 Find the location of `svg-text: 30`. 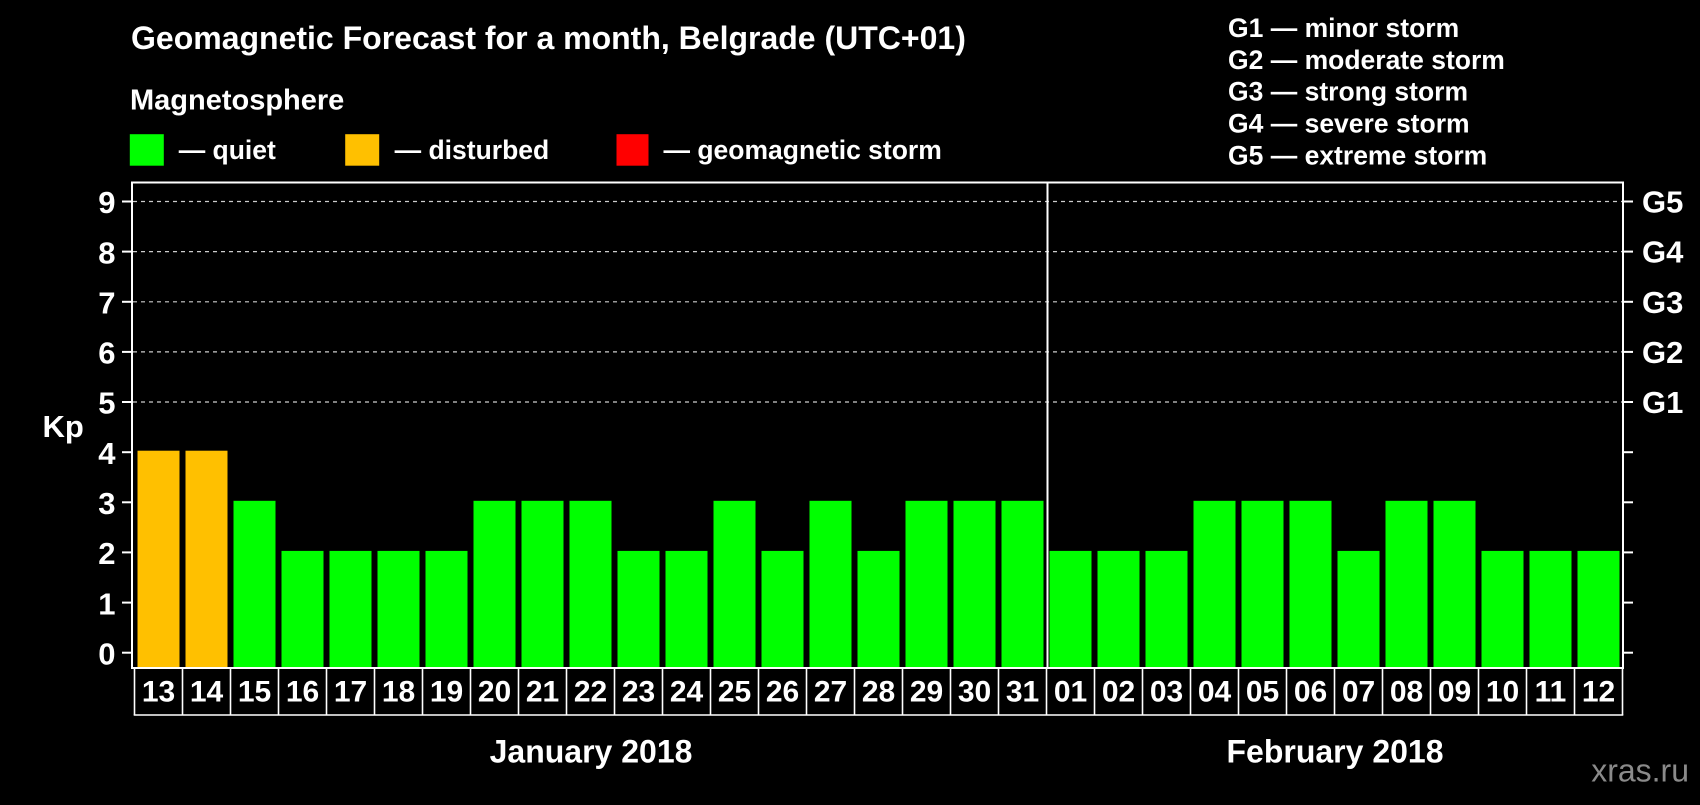

svg-text: 30 is located at coordinates (974, 691).